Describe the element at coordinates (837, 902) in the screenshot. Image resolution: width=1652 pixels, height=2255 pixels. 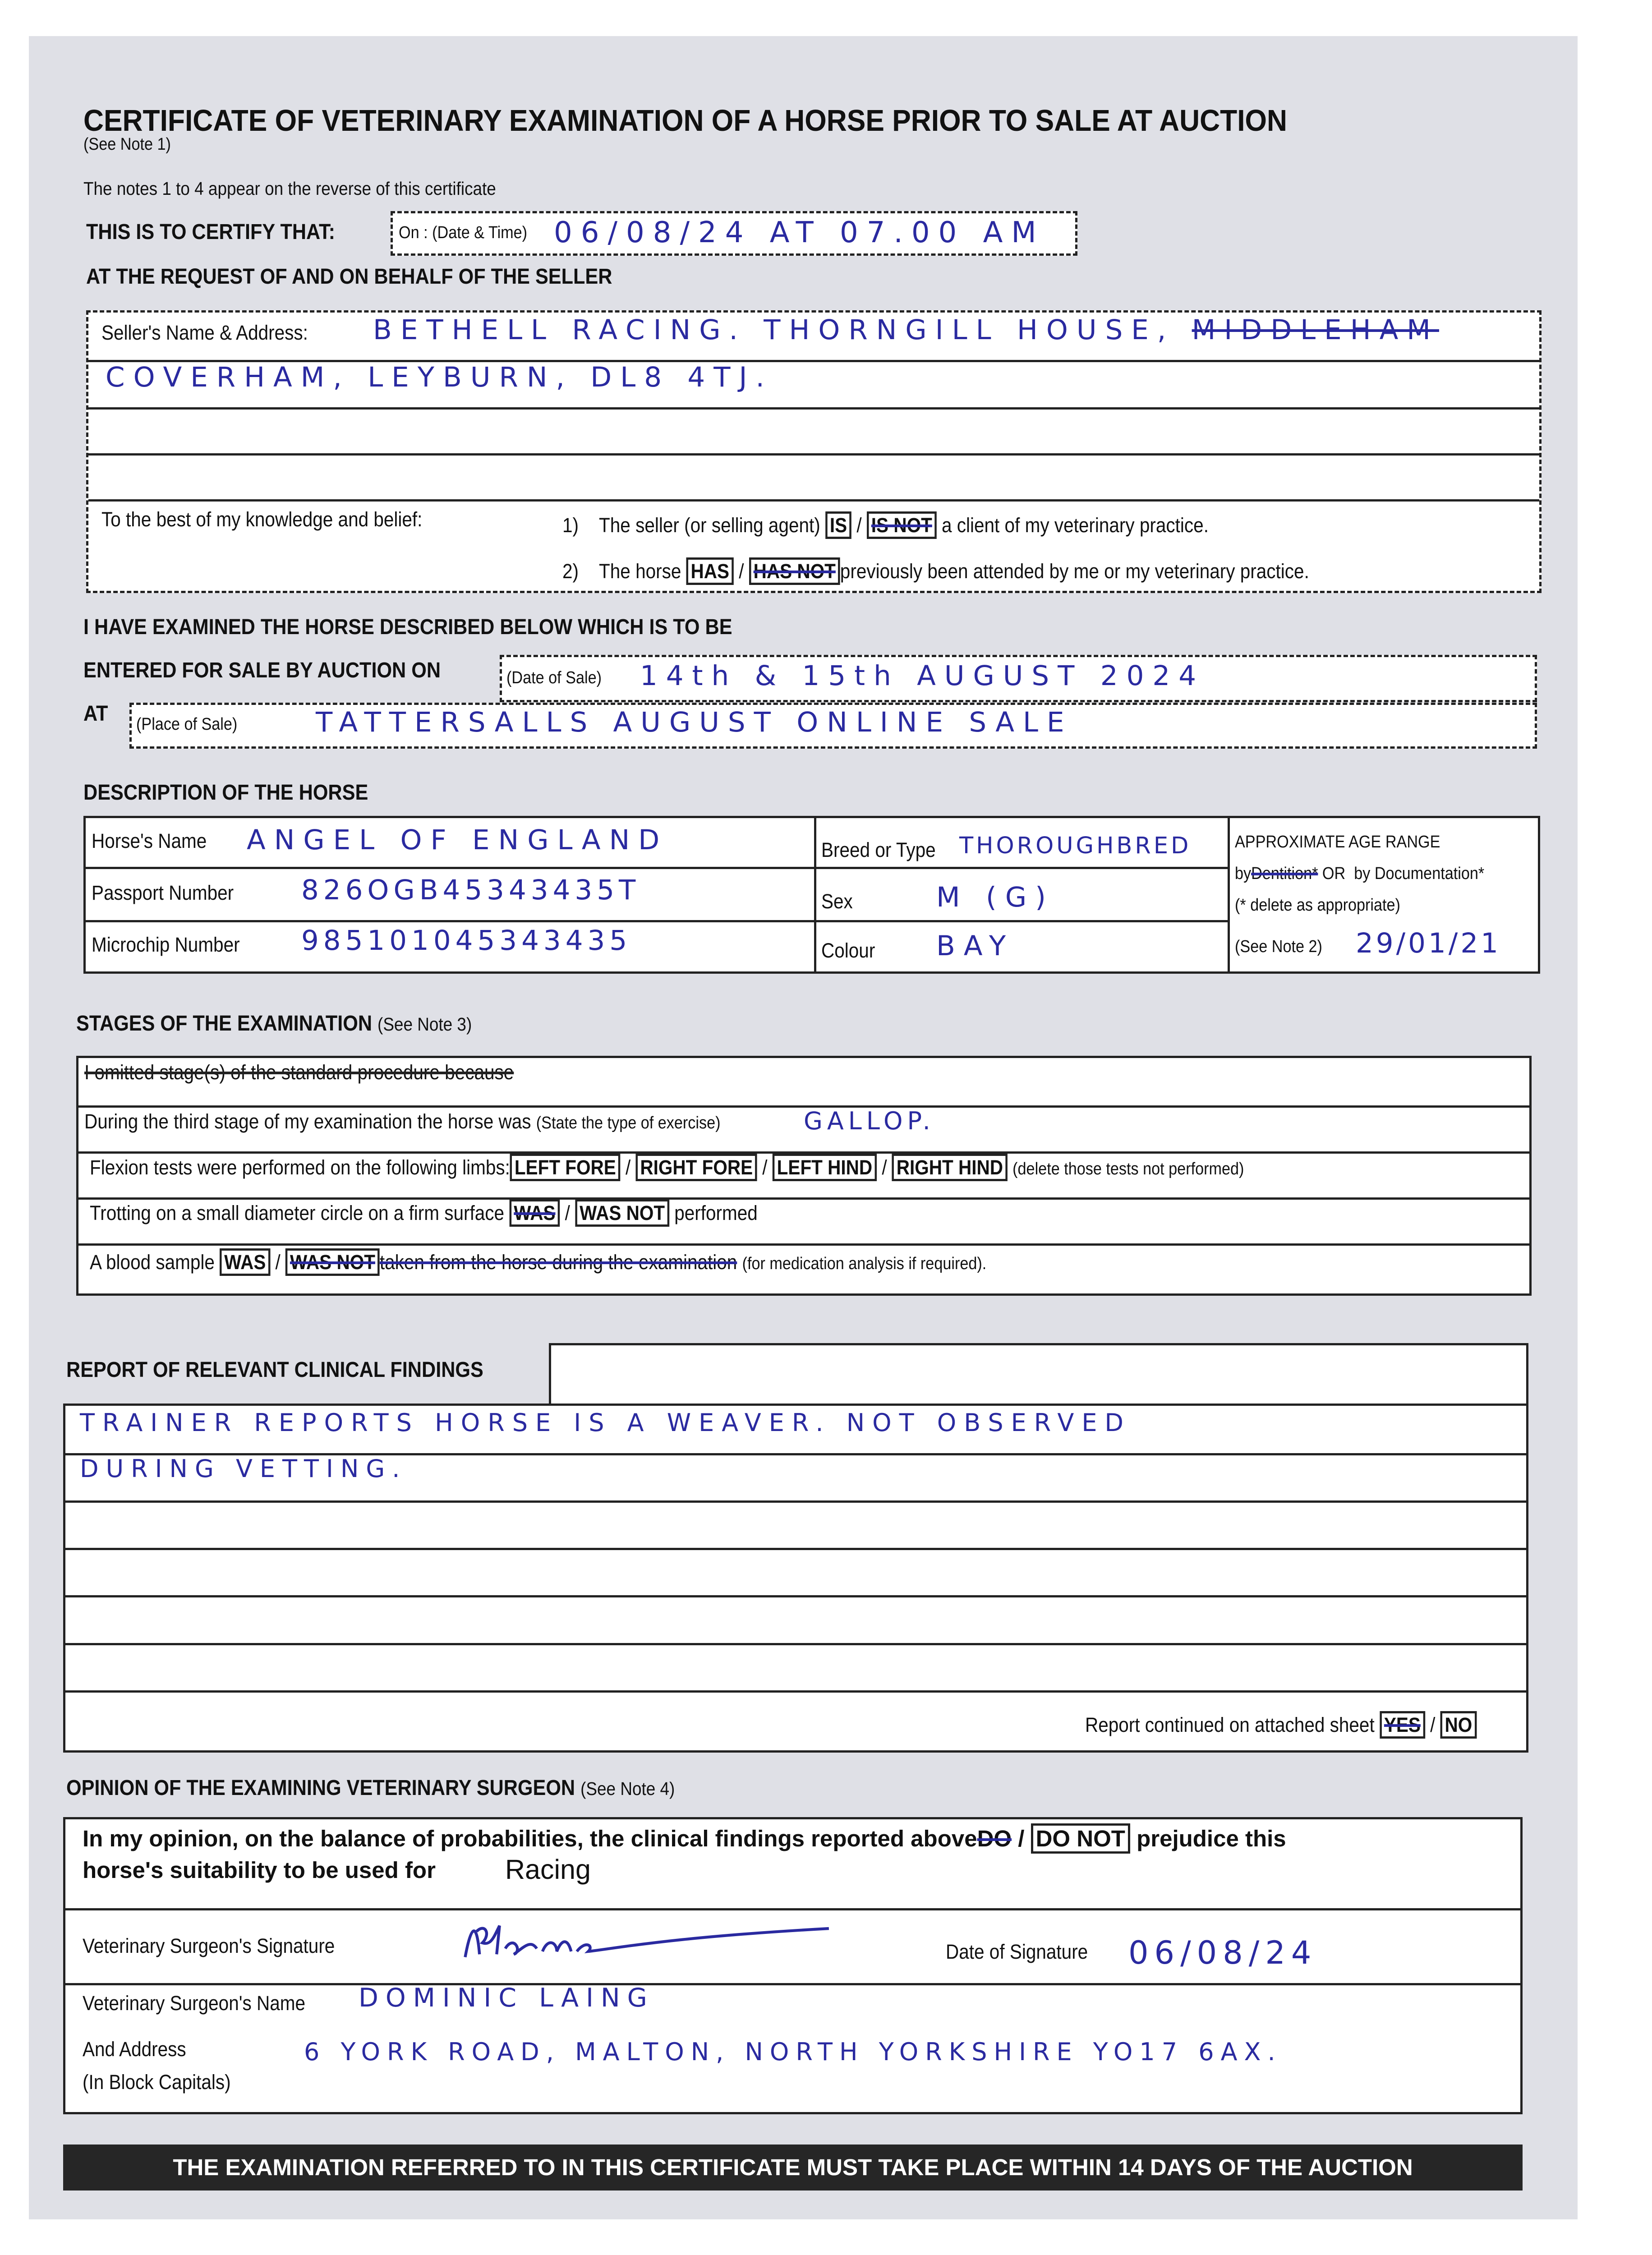
I see `label: Sex` at that location.